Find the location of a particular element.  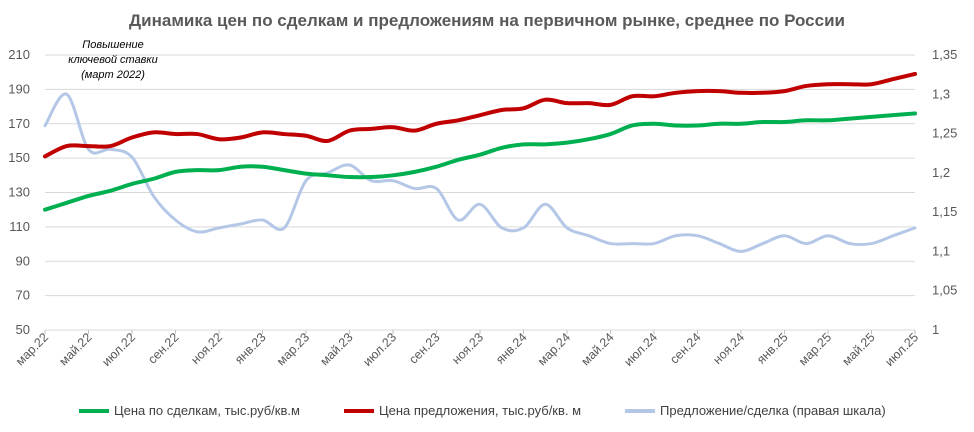

legend-item-offers: Цена предложения, тыс.руб/кв. м is located at coordinates (462, 410).